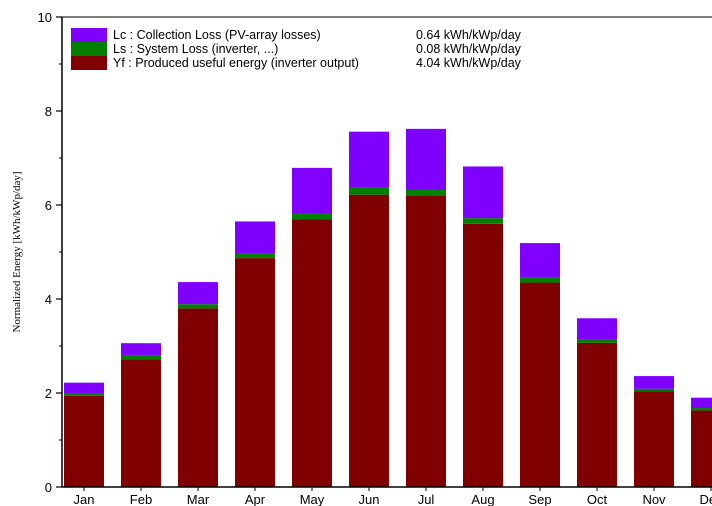  I want to click on bar-collection-loss-feb, so click(141, 349).